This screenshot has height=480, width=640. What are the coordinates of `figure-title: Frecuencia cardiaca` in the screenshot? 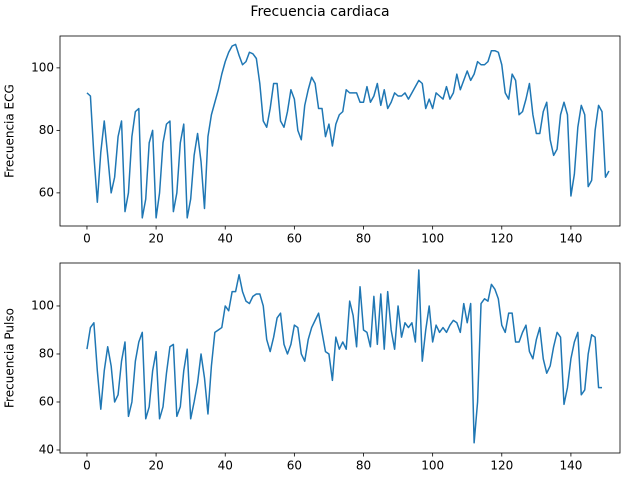 It's located at (319, 12).